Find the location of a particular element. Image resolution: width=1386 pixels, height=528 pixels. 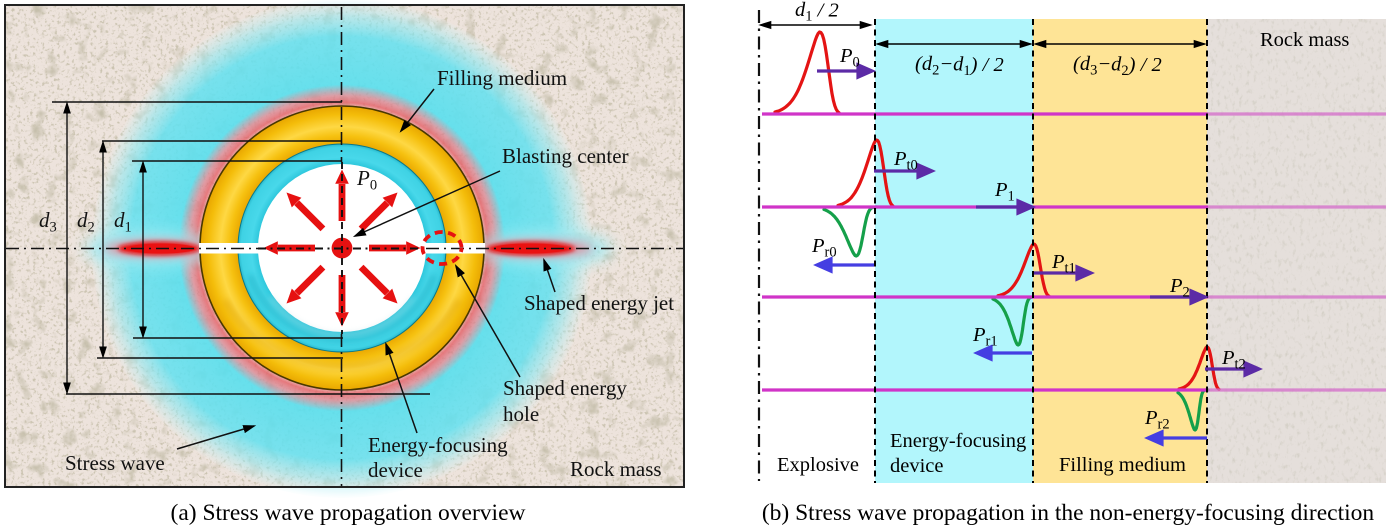

svg-text: (d3−d2) / 2 is located at coordinates (1117, 66).